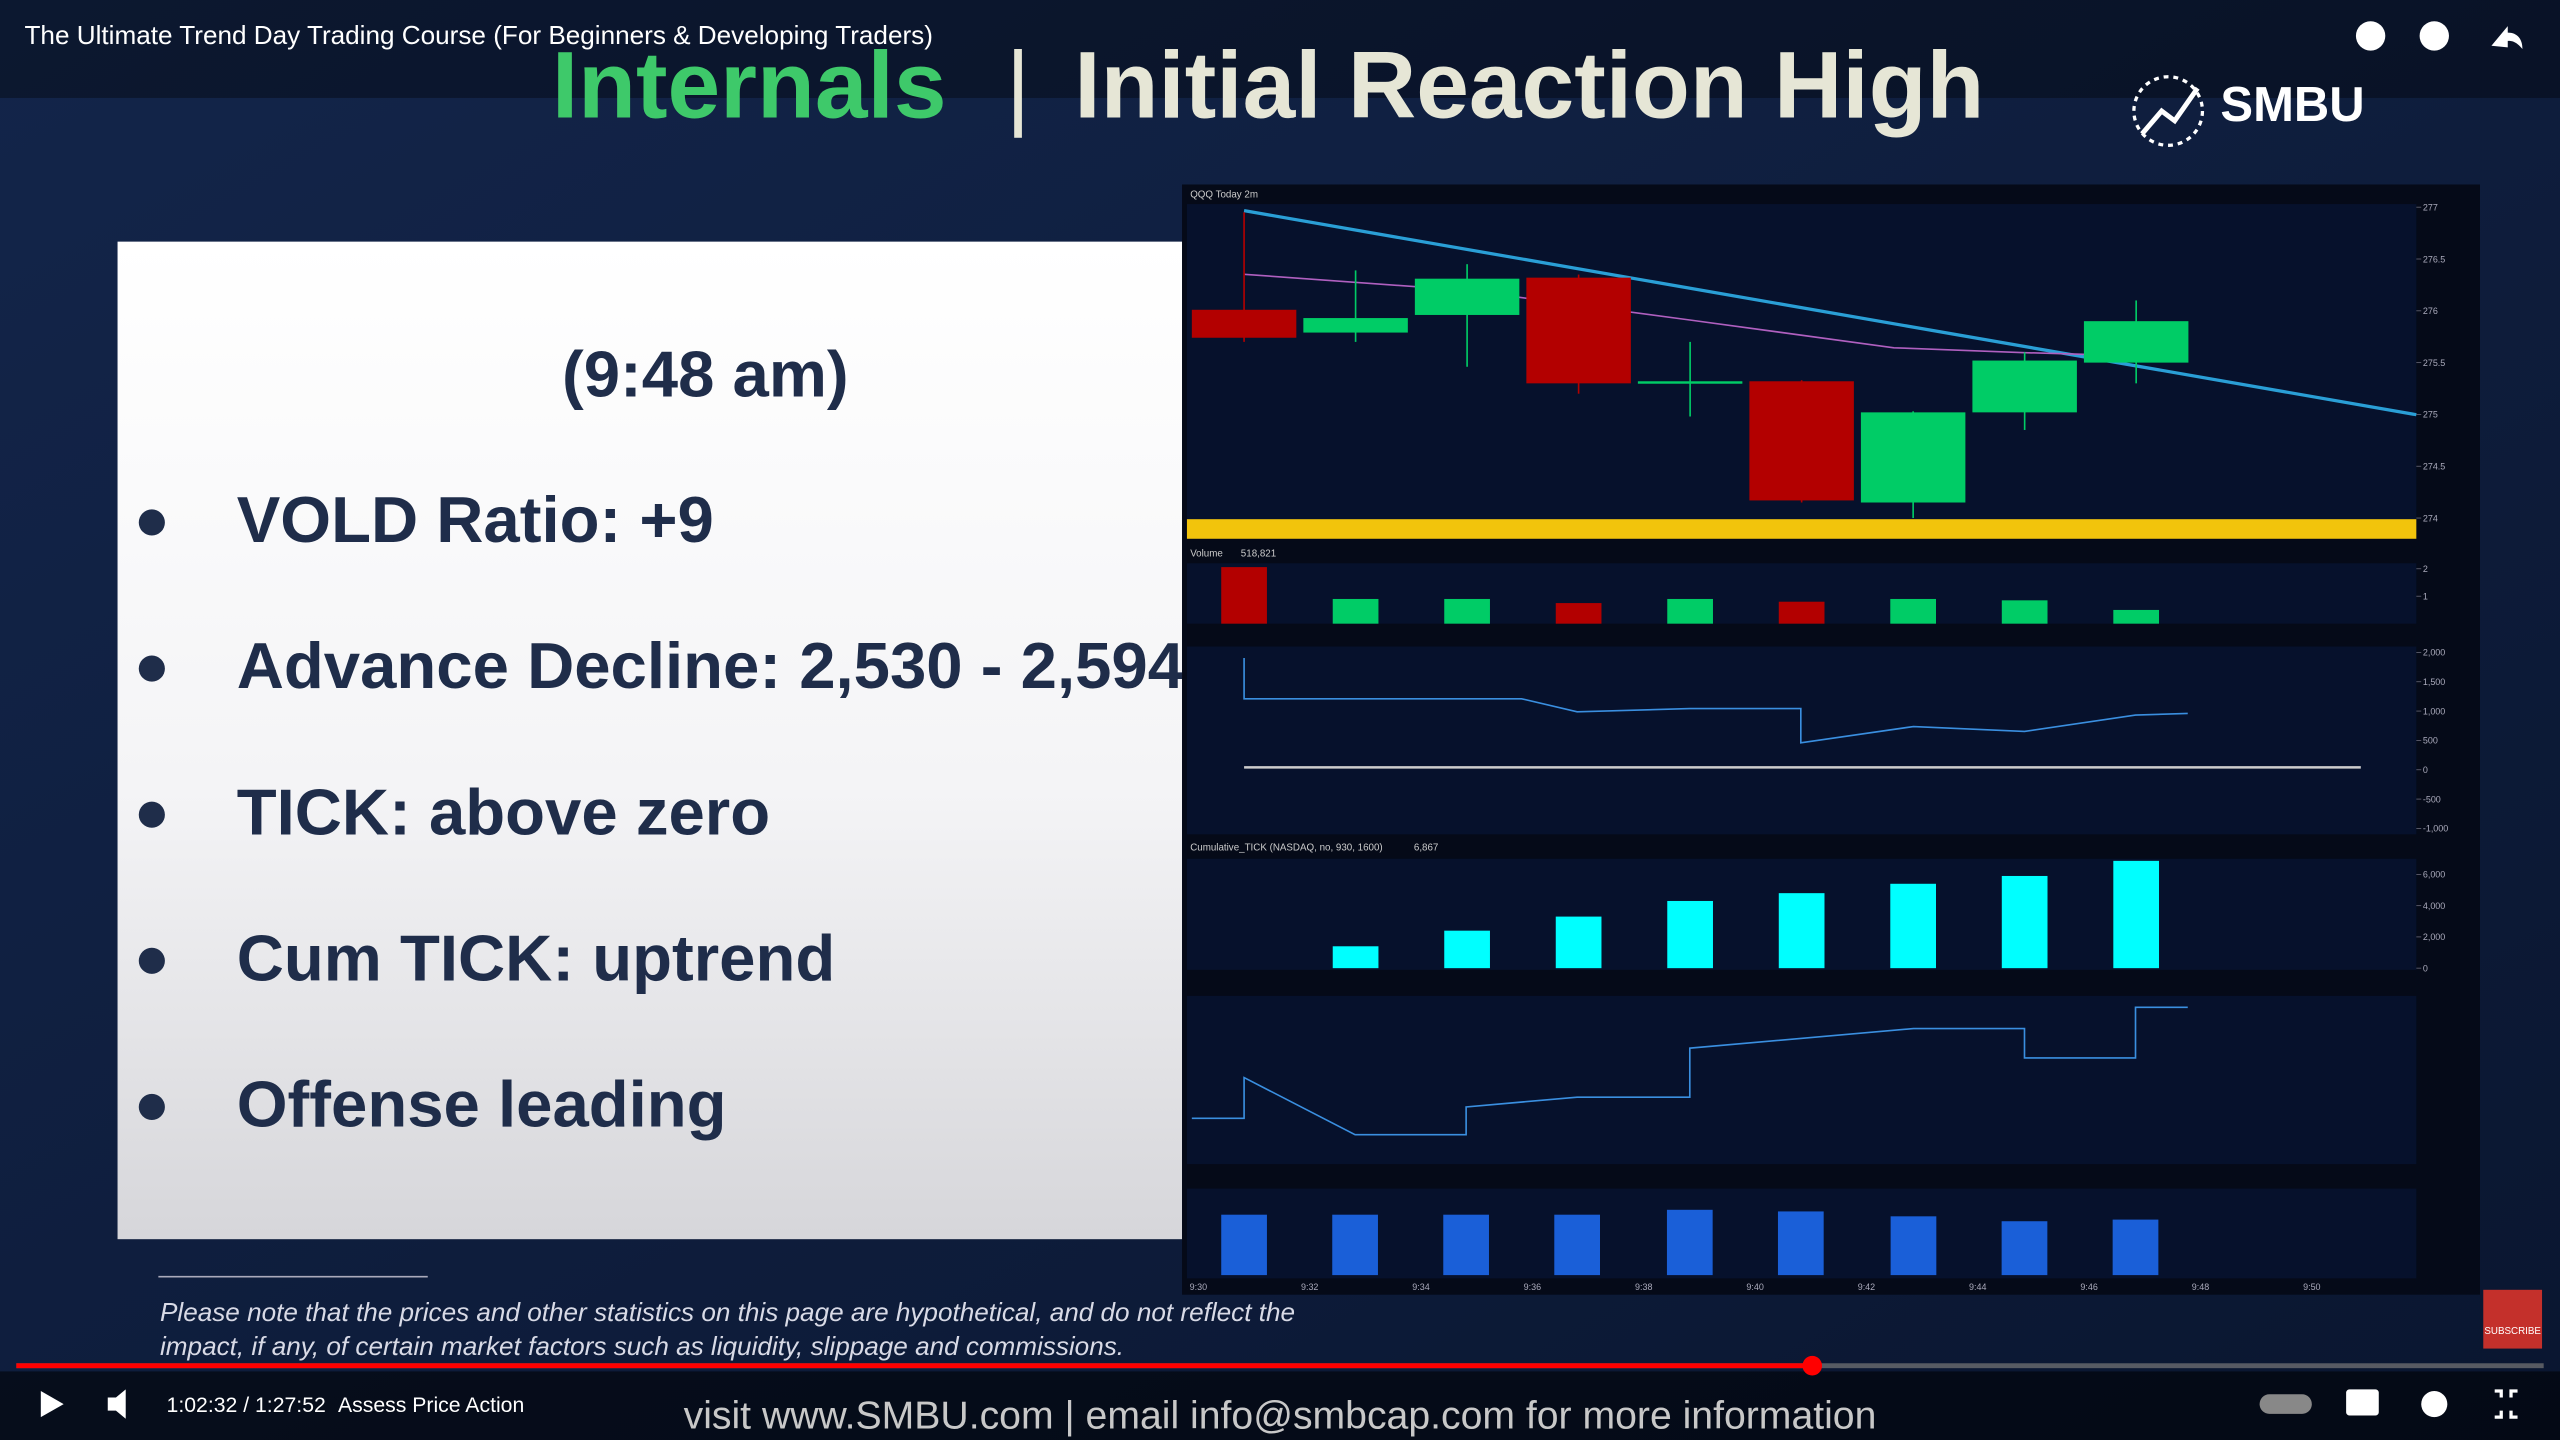 This screenshot has width=2560, height=1440. What do you see at coordinates (1830, 313) in the screenshot?
I see `trend-line` at bounding box center [1830, 313].